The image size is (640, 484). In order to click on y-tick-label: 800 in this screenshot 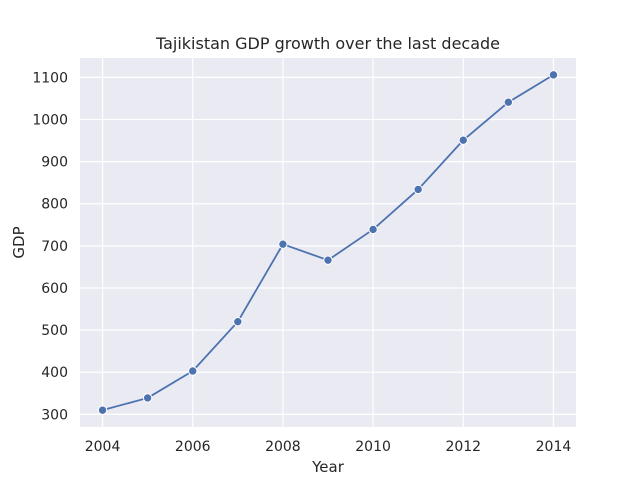, I will do `click(54, 205)`.